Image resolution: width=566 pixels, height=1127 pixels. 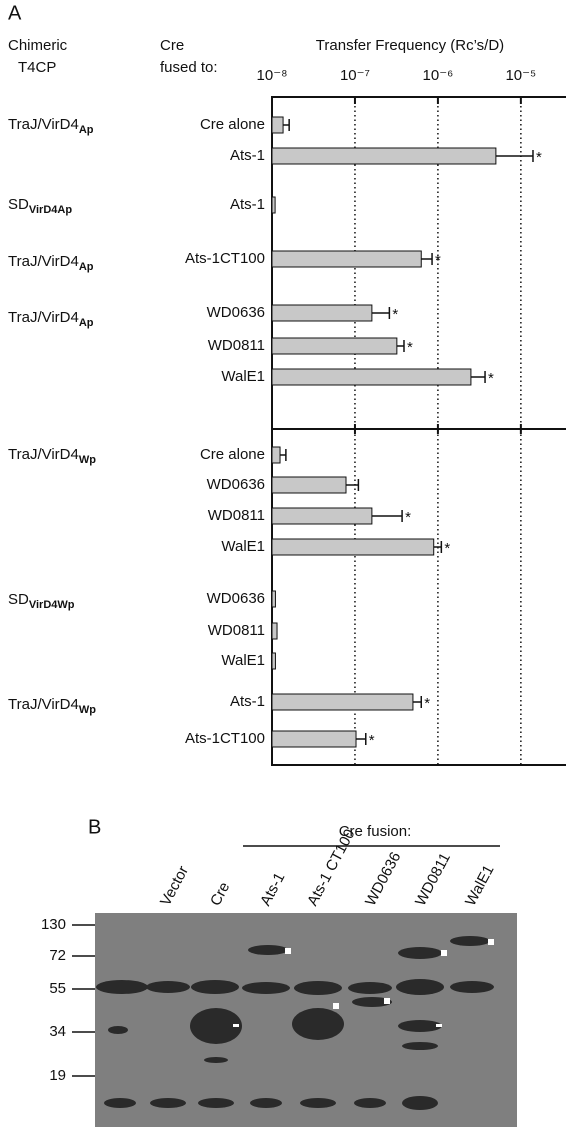 What do you see at coordinates (479, 885) in the screenshot?
I see `lane-label: WalE1` at bounding box center [479, 885].